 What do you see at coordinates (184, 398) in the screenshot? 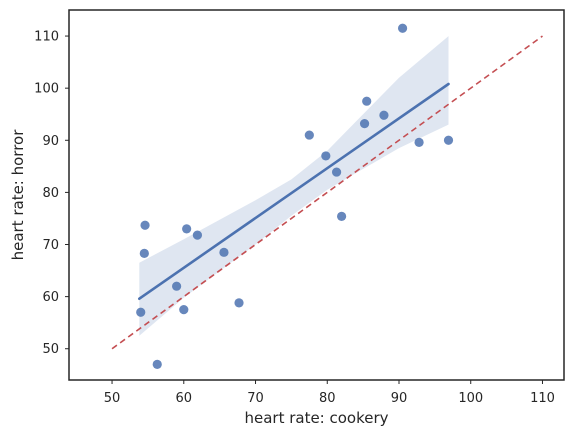
I see `x-tick-label: 60` at bounding box center [184, 398].